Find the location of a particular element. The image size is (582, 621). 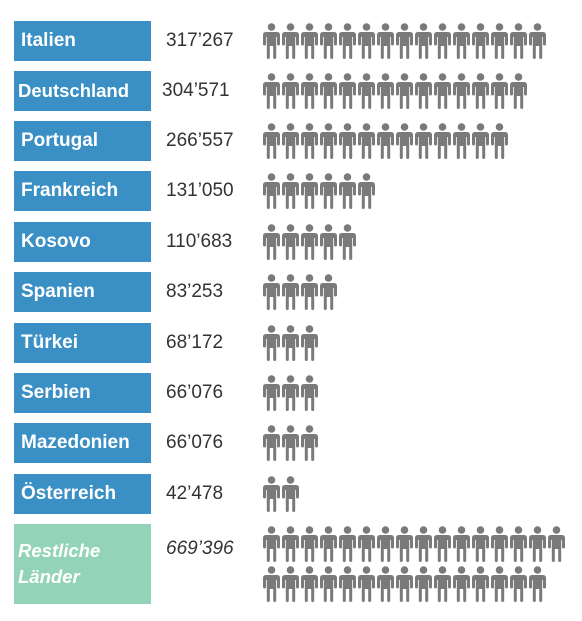

value-label: 317’267 is located at coordinates (200, 40).